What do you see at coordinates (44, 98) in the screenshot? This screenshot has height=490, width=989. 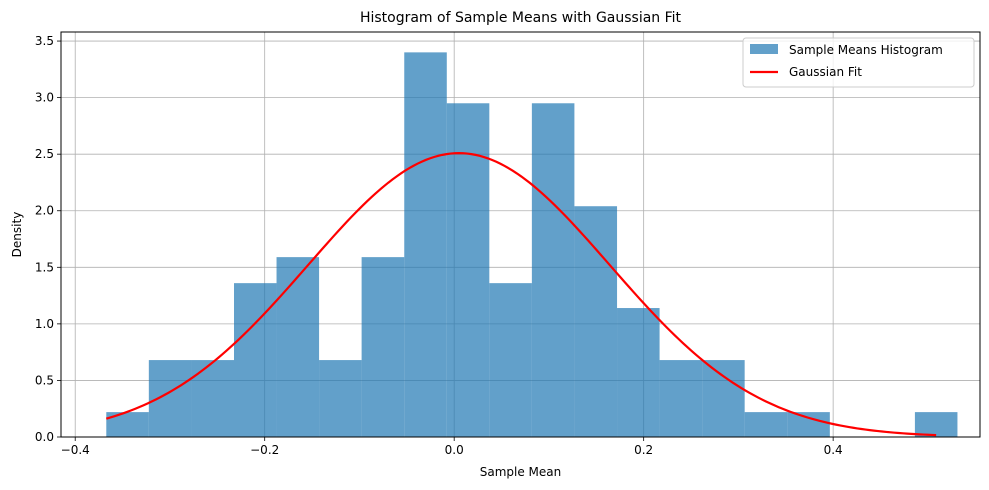 I see `y-tick-label: 3.0` at bounding box center [44, 98].